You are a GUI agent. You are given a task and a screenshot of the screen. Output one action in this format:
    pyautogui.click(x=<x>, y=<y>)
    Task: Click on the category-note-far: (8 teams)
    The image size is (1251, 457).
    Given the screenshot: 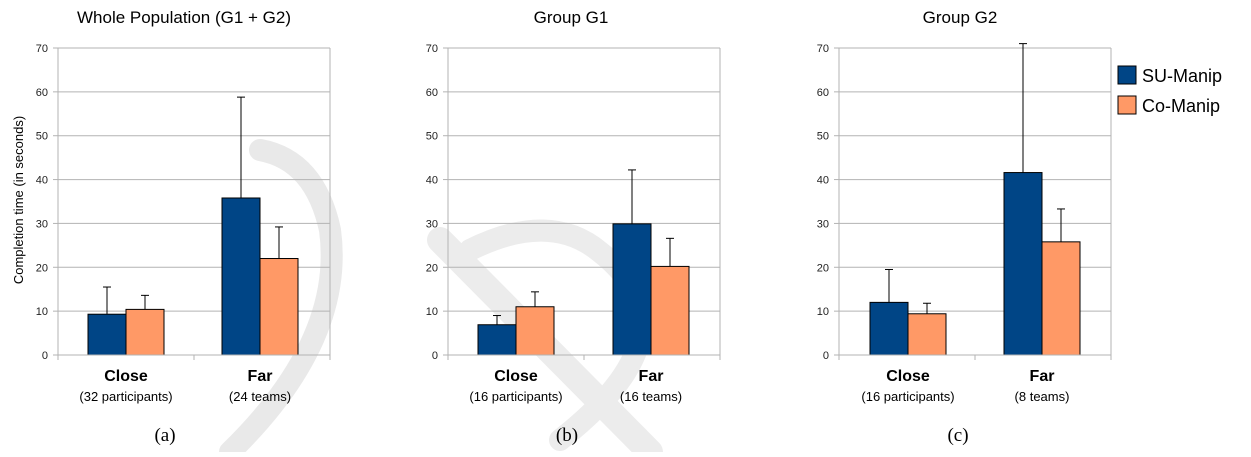 What is the action you would take?
    pyautogui.click(x=1042, y=396)
    